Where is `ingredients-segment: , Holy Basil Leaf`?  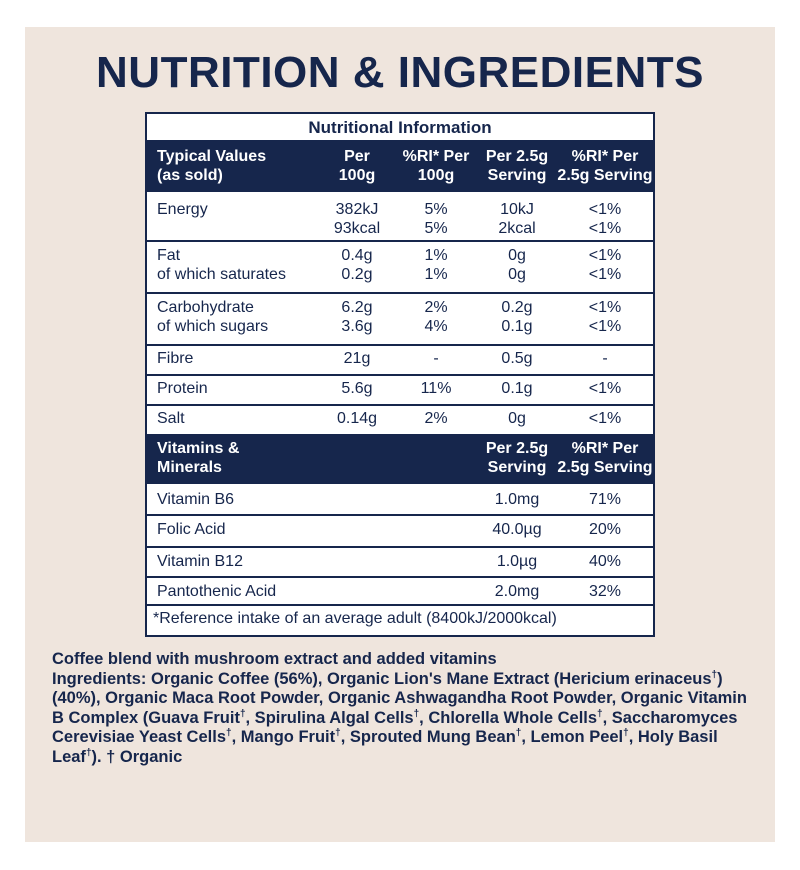
ingredients-segment: , Holy Basil Leaf is located at coordinates (385, 747).